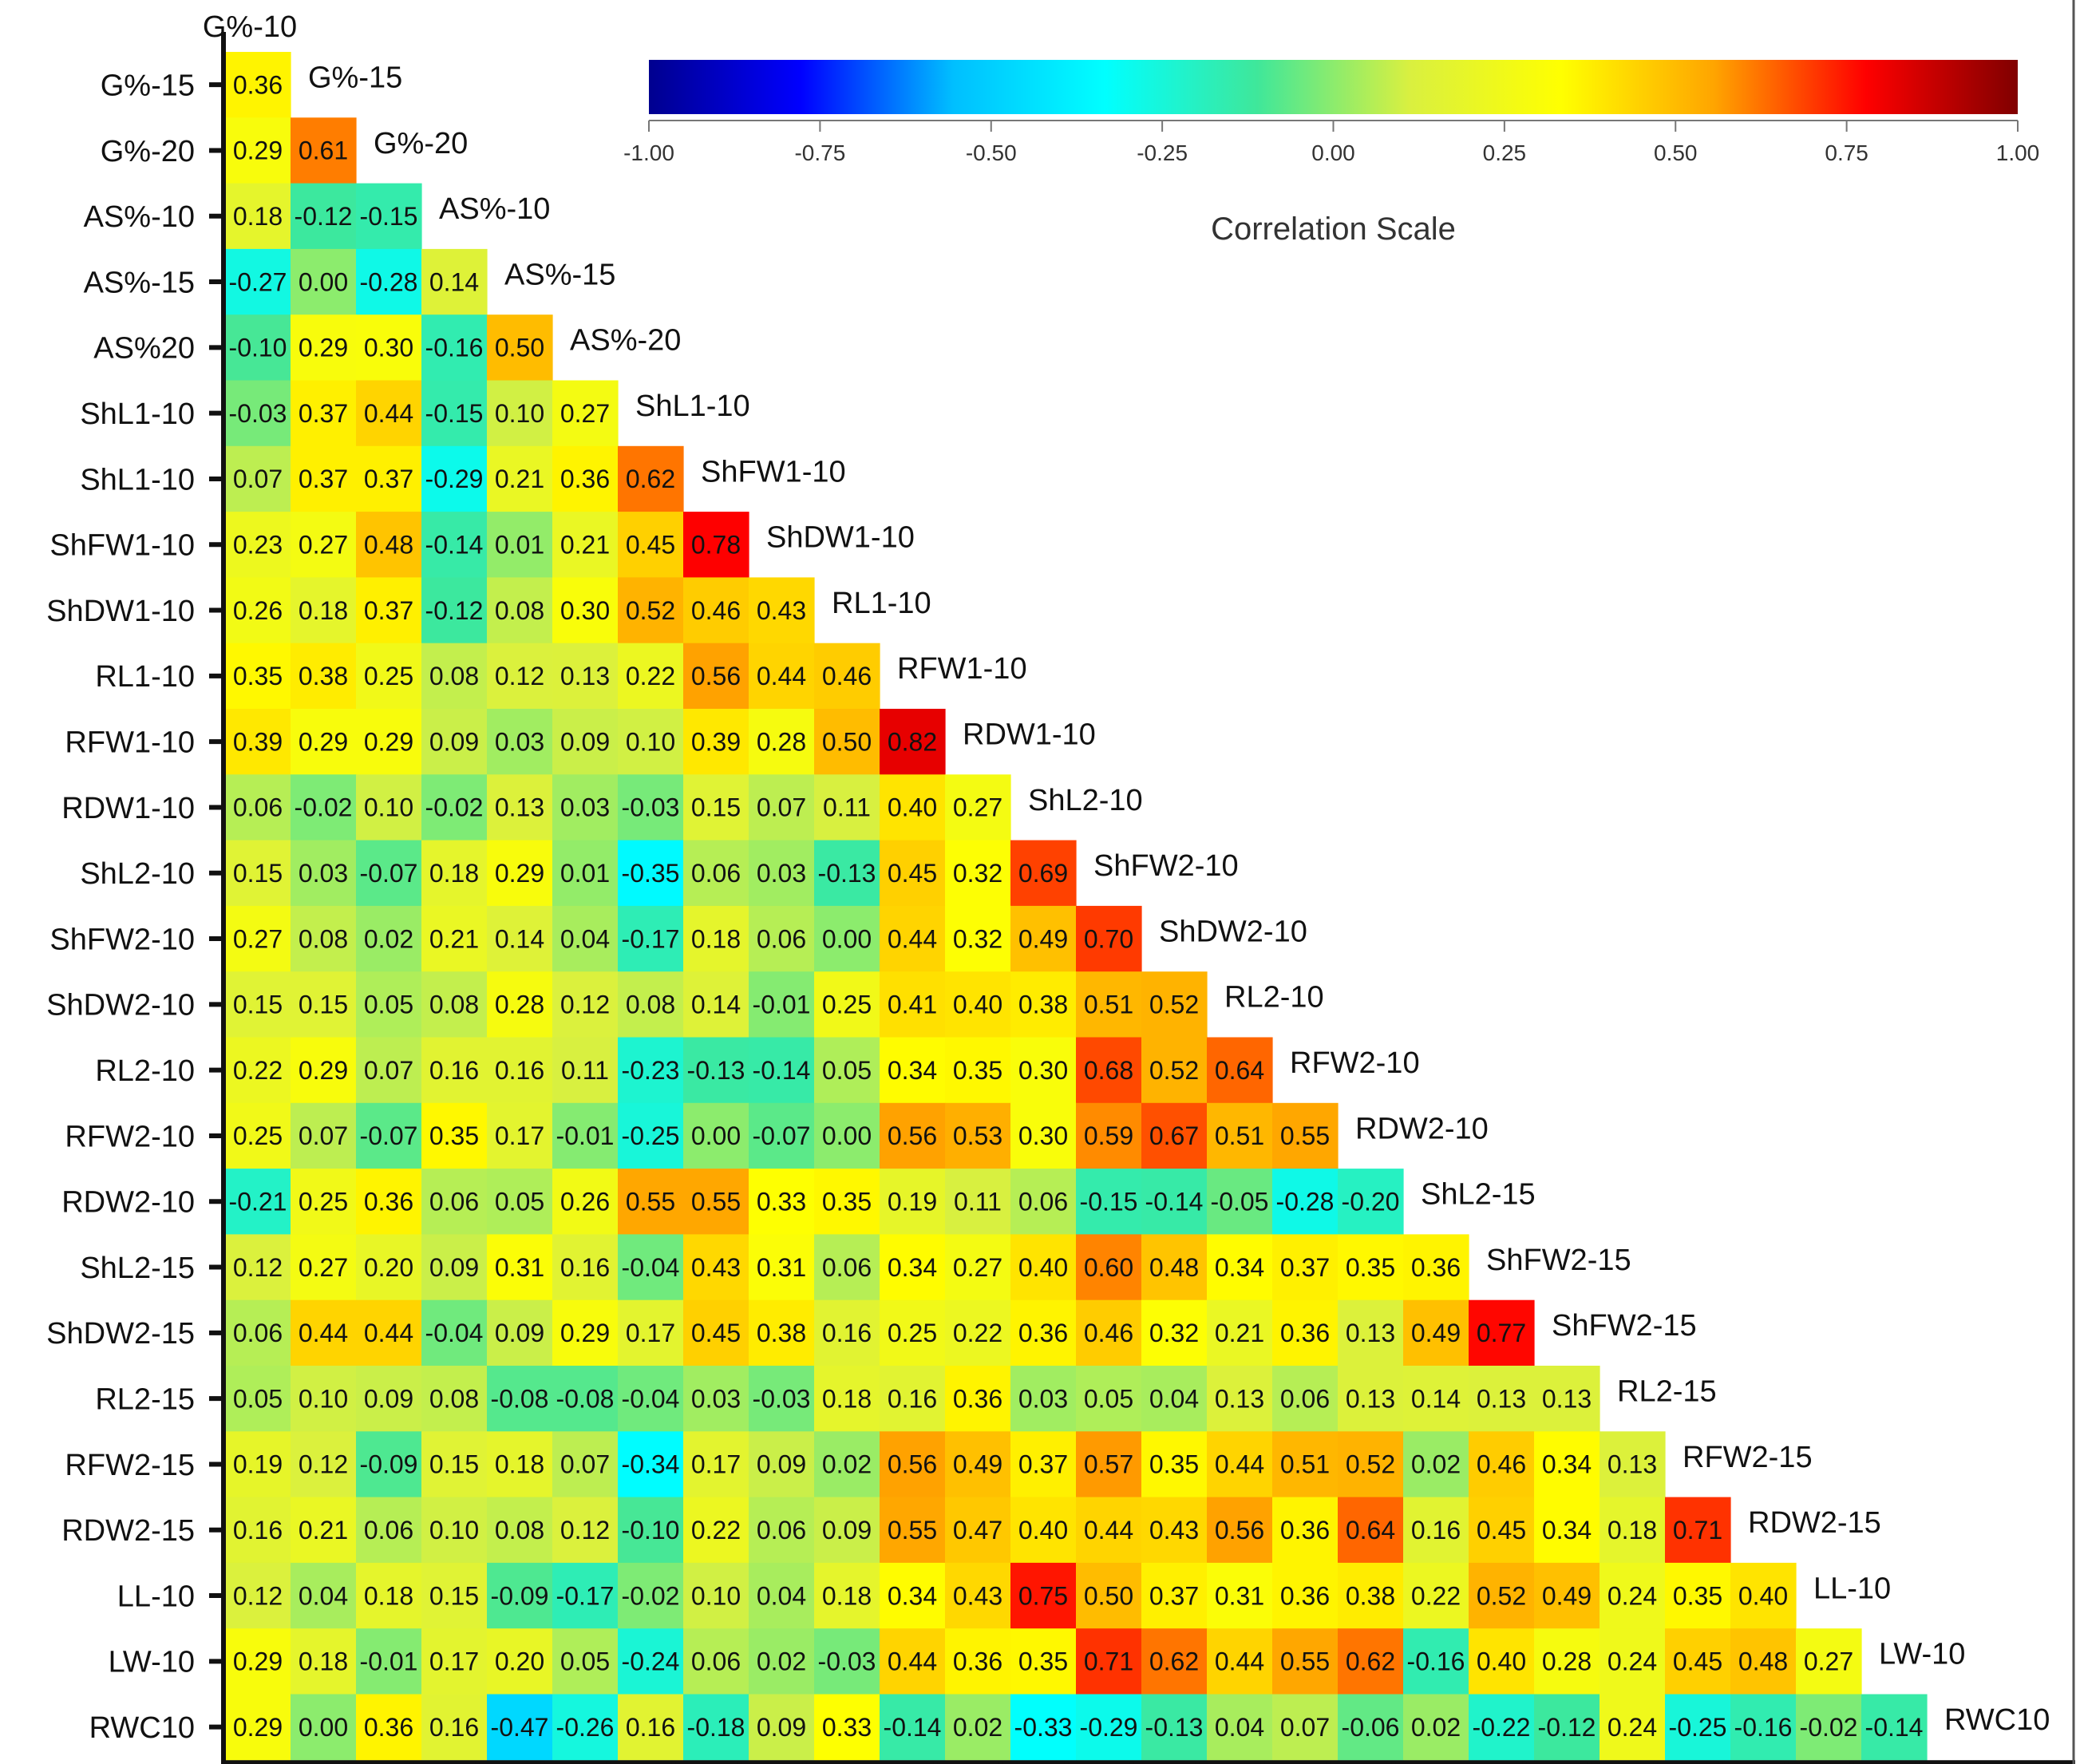 The image size is (2080, 1764). Describe the element at coordinates (1108, 1530) in the screenshot. I see `cell-value-label: 0.44` at that location.